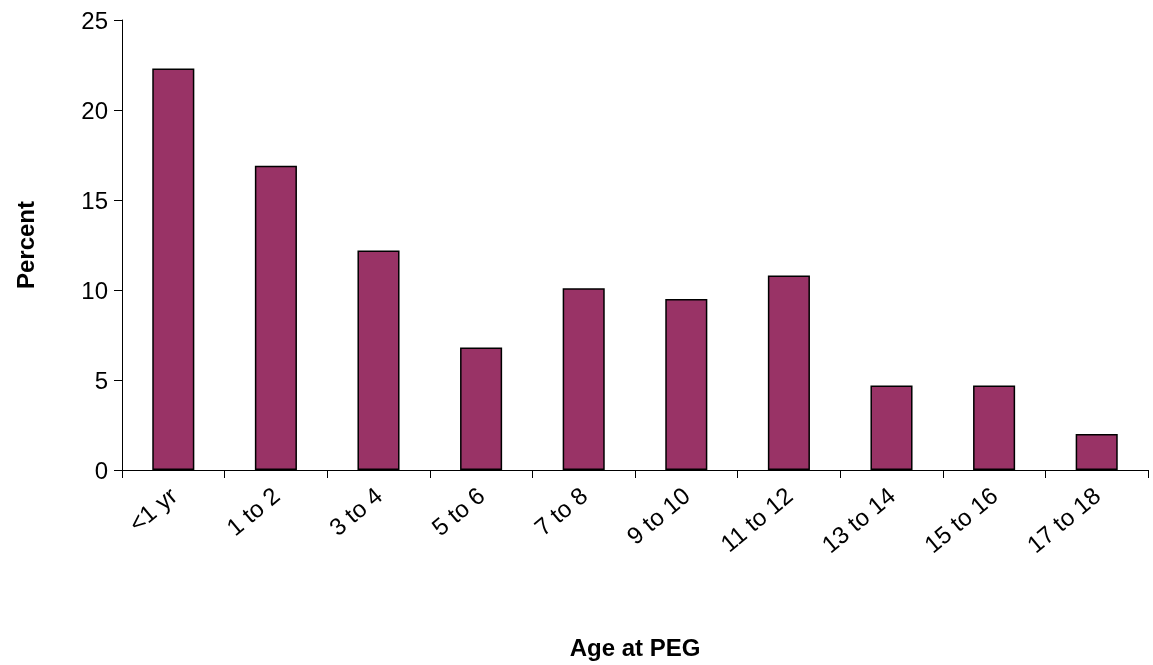 This screenshot has width=1153, height=665. What do you see at coordinates (561, 511) in the screenshot?
I see `x-tick-label: 7 to 8` at bounding box center [561, 511].